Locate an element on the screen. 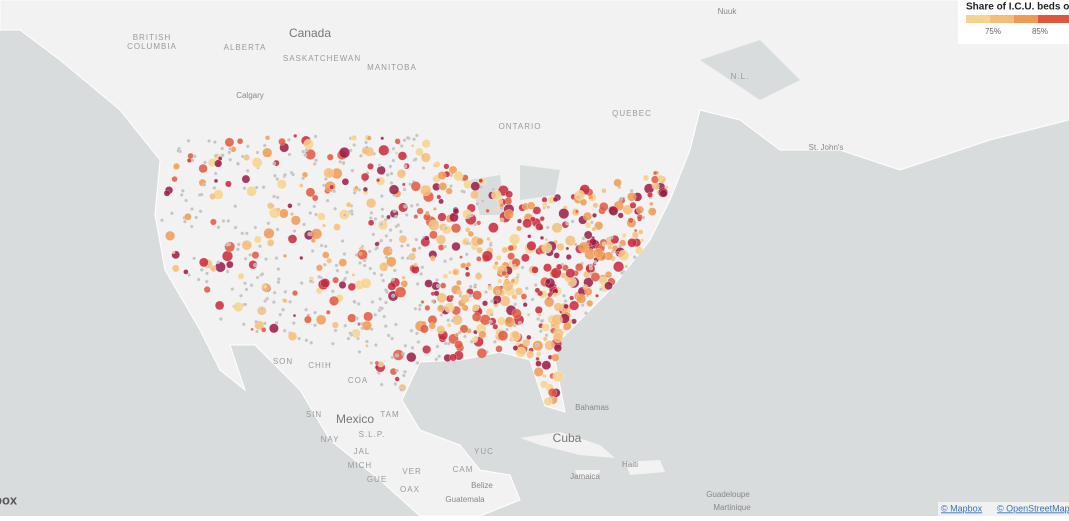 This screenshot has width=1069, height=521. place-label: CAM is located at coordinates (463, 469).